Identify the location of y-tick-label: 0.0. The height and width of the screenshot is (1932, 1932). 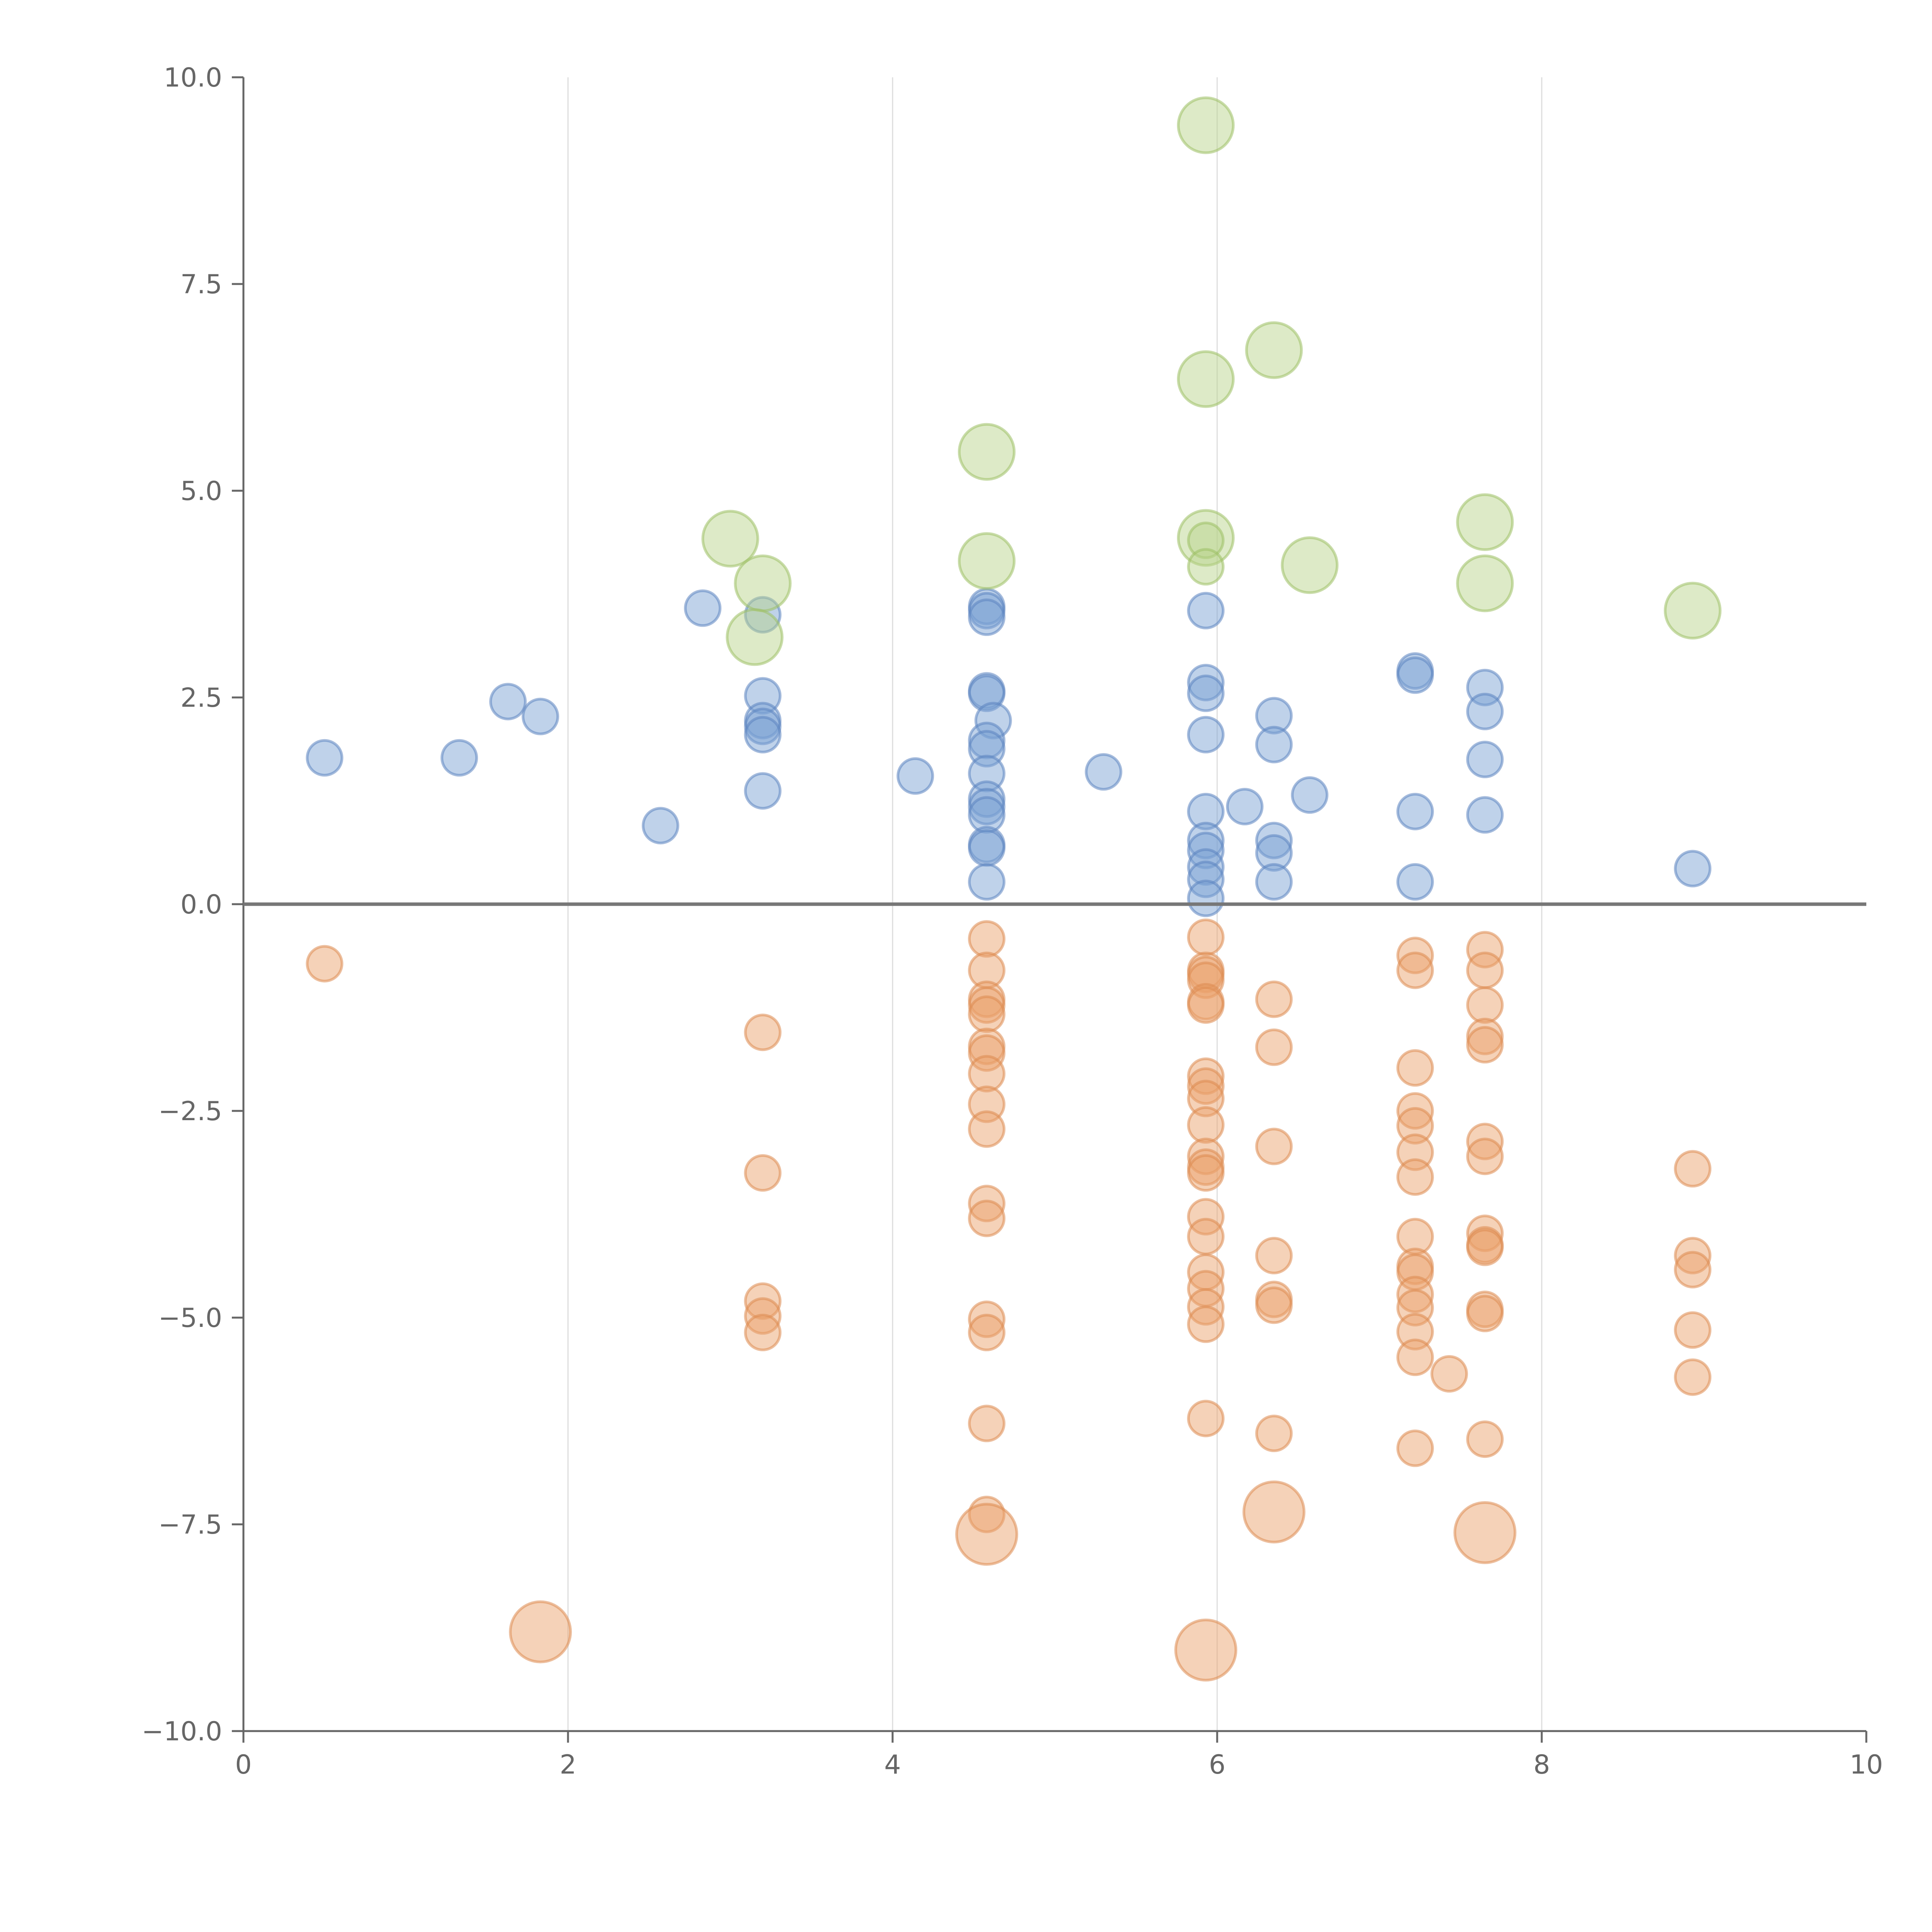
(201, 905).